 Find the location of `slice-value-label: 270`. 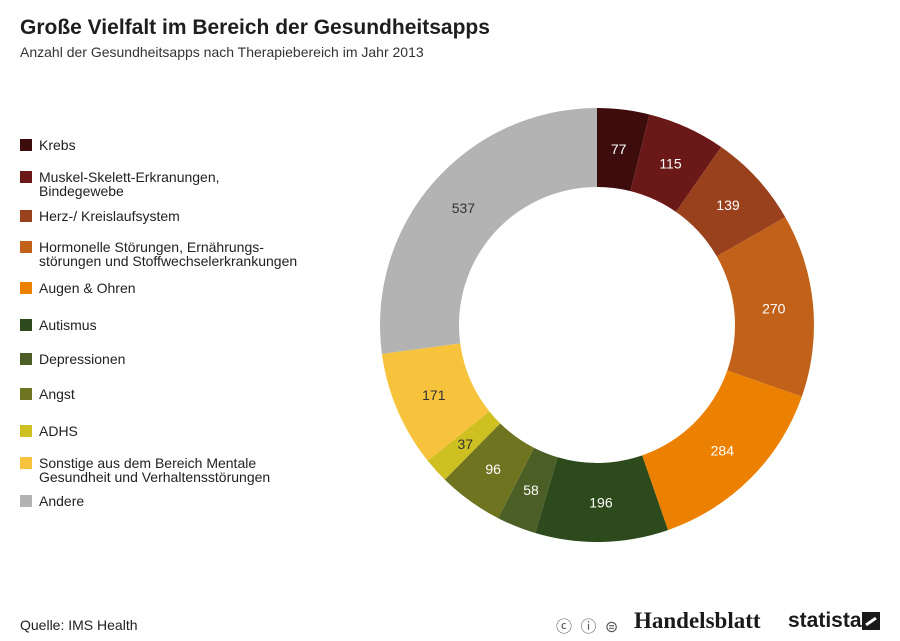

slice-value-label: 270 is located at coordinates (774, 309).